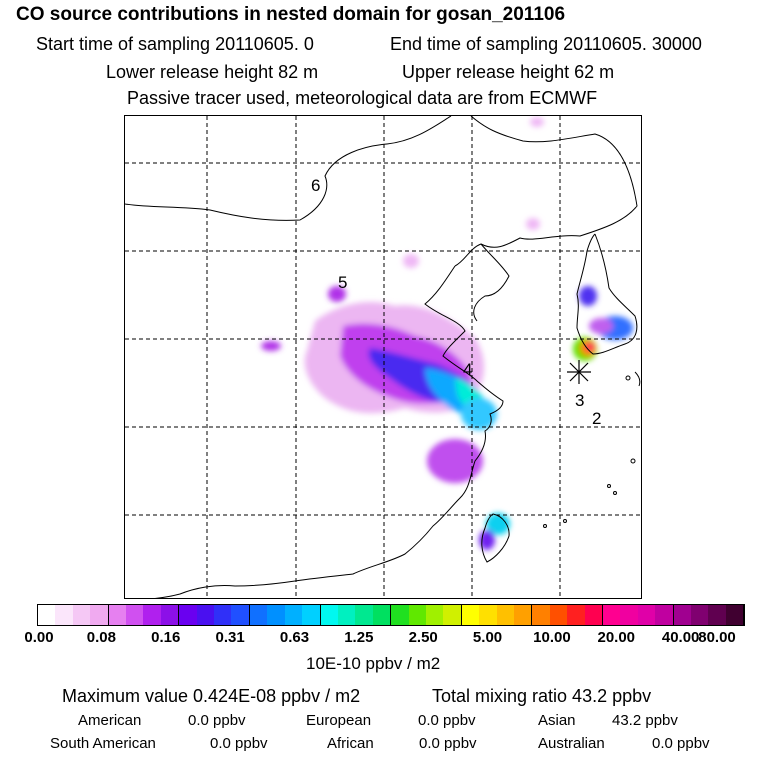 This screenshot has height=768, width=768. Describe the element at coordinates (616, 637) in the screenshot. I see `colorbar-tick-label: 20.00` at that location.